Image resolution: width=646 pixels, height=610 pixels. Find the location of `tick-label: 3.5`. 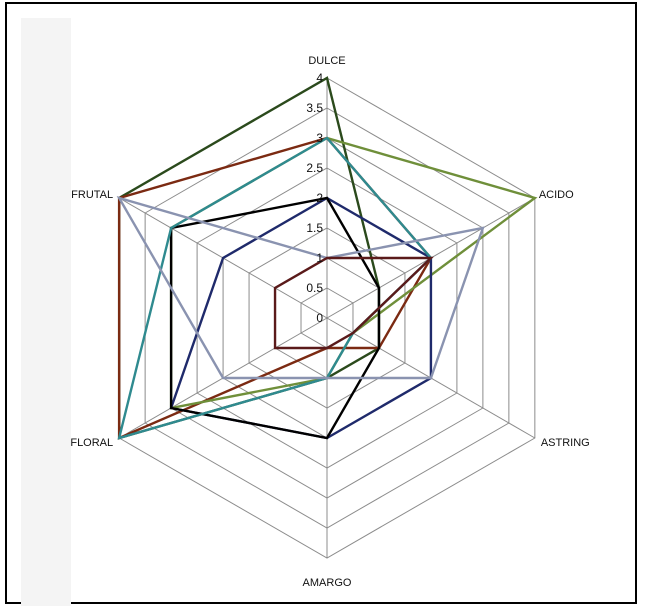

tick-label: 3.5 is located at coordinates (314, 108).